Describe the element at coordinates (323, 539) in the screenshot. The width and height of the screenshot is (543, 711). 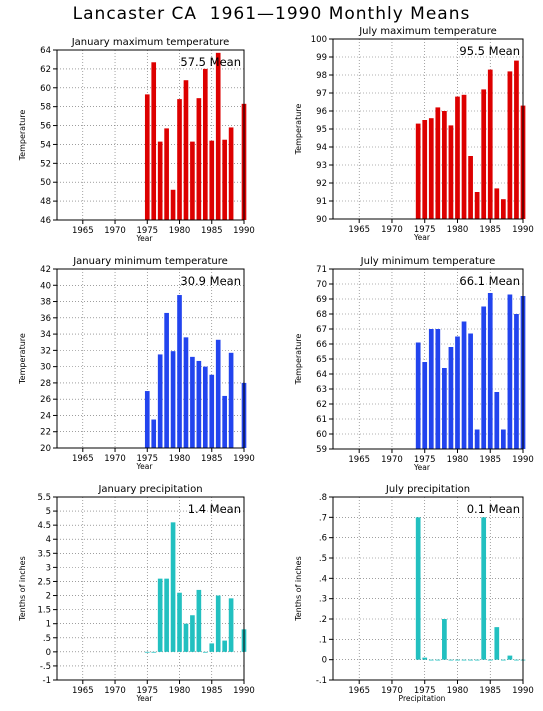
I see `y-tick-label: .6` at that location.